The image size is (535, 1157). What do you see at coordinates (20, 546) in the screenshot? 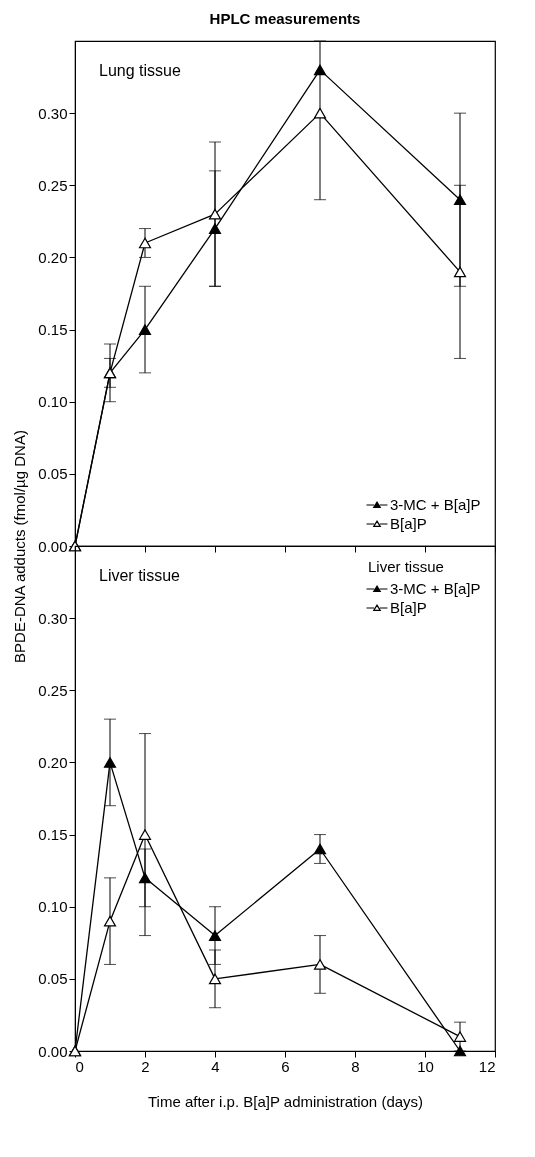
I see `y-axis-title: BPDE-DNA adducts (fmol/µg DNA)` at bounding box center [20, 546].